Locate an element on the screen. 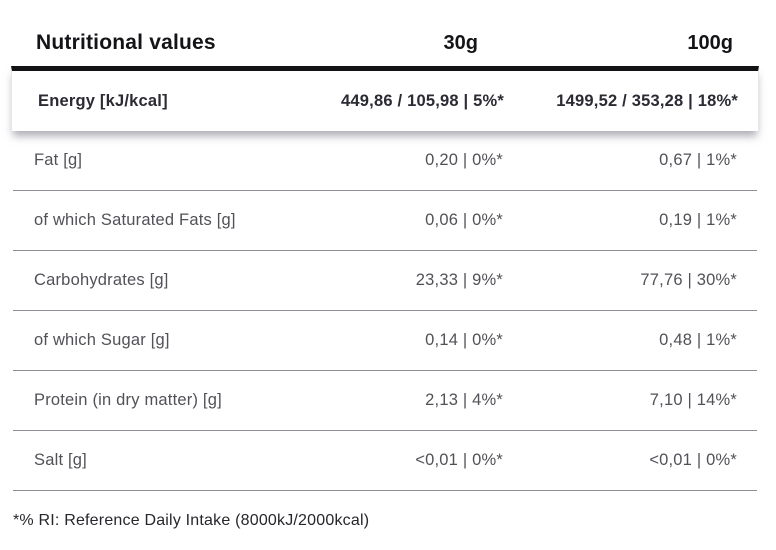  row-label: of which Sugar [g] is located at coordinates (102, 340).